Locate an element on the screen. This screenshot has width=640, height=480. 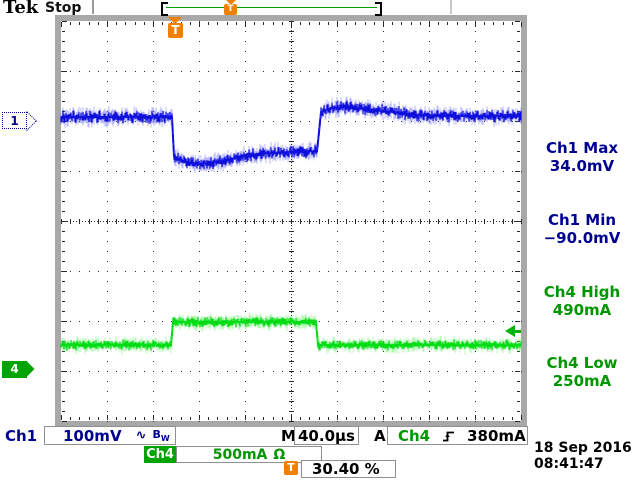
trigger-position-t-icon: T is located at coordinates (175, 30).